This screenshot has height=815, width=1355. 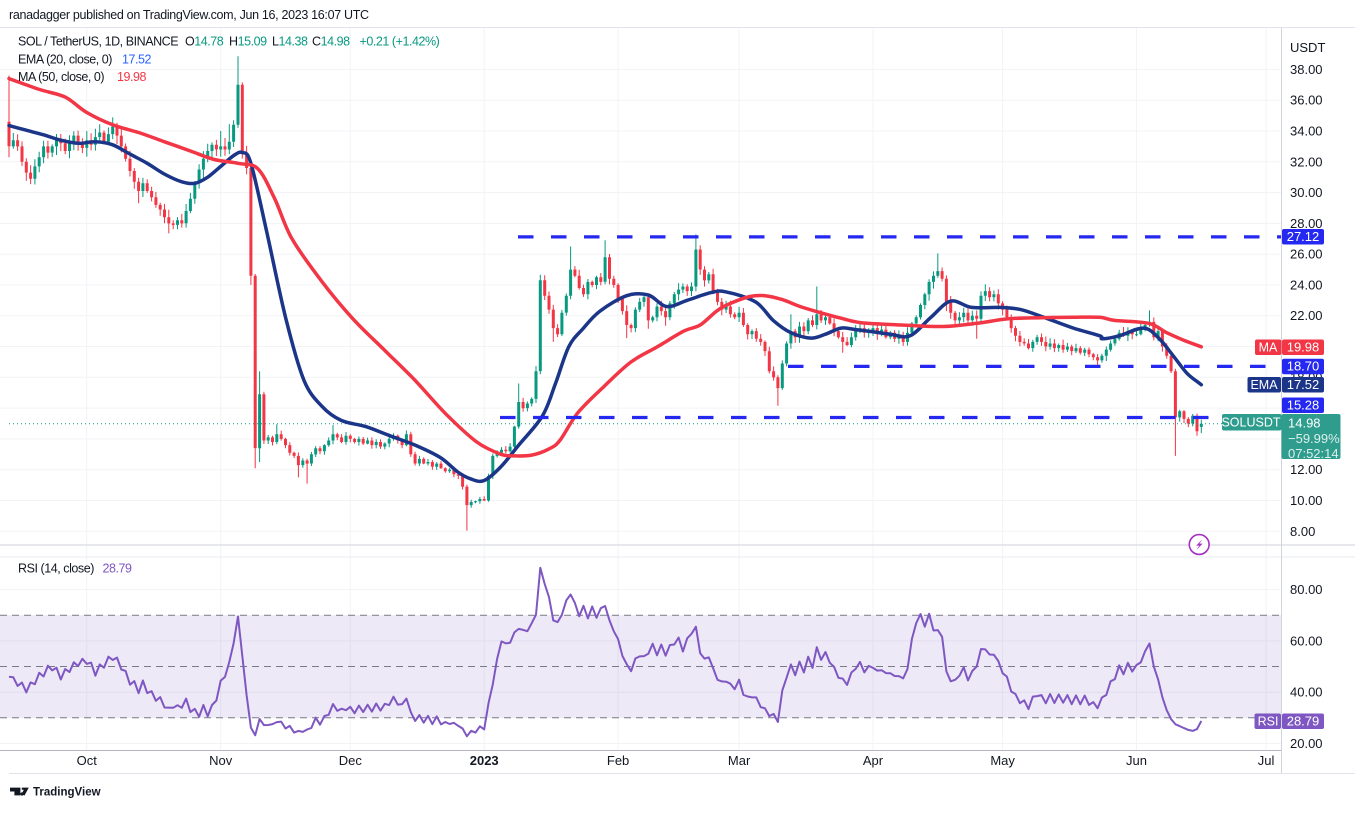 What do you see at coordinates (1304, 423) in the screenshot?
I see `svg-text: 14.98` at bounding box center [1304, 423].